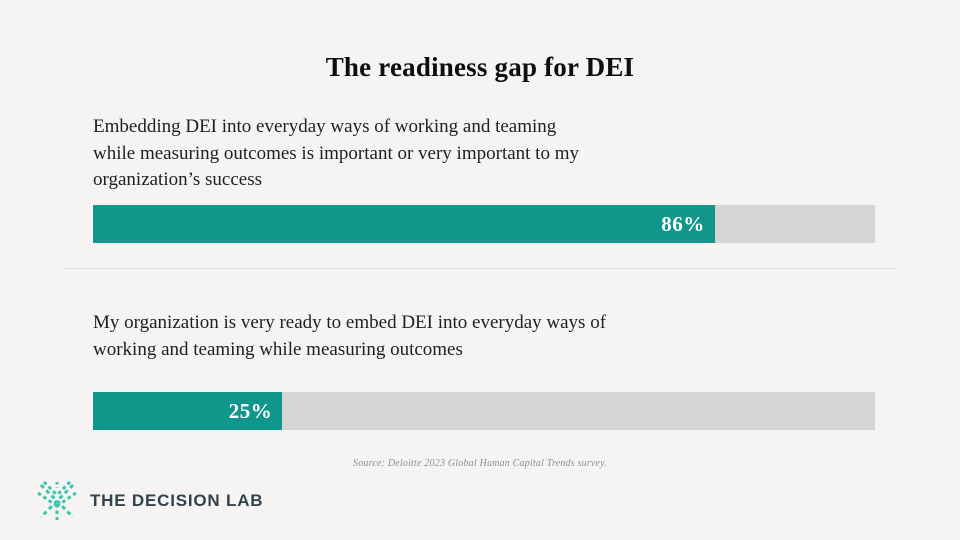  What do you see at coordinates (683, 223) in the screenshot?
I see `bar-value-label-1: 86%` at bounding box center [683, 223].